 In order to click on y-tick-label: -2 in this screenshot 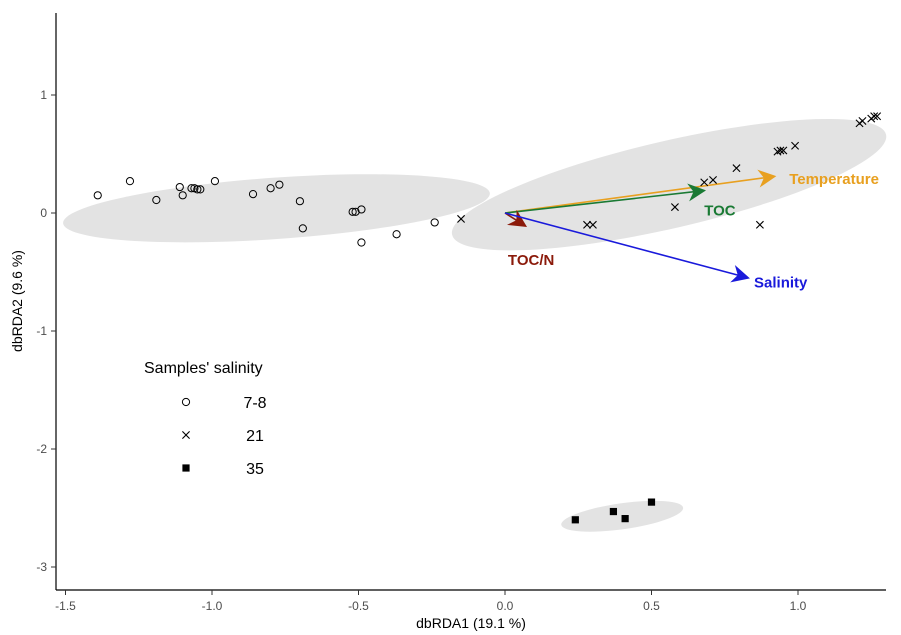, I will do `click(41, 449)`.